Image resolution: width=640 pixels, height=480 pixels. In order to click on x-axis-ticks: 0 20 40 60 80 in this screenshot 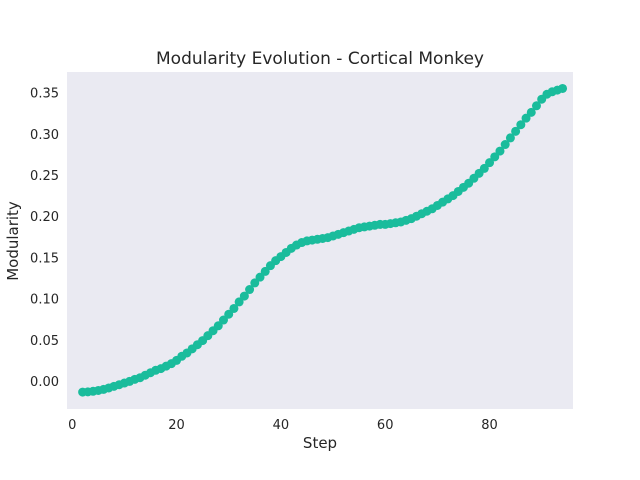, I will do `click(283, 425)`.